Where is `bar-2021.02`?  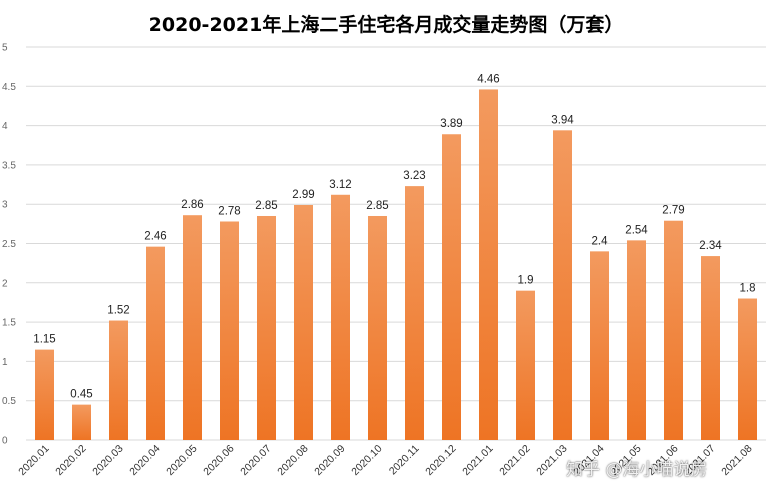 bar-2021.02 is located at coordinates (525, 365).